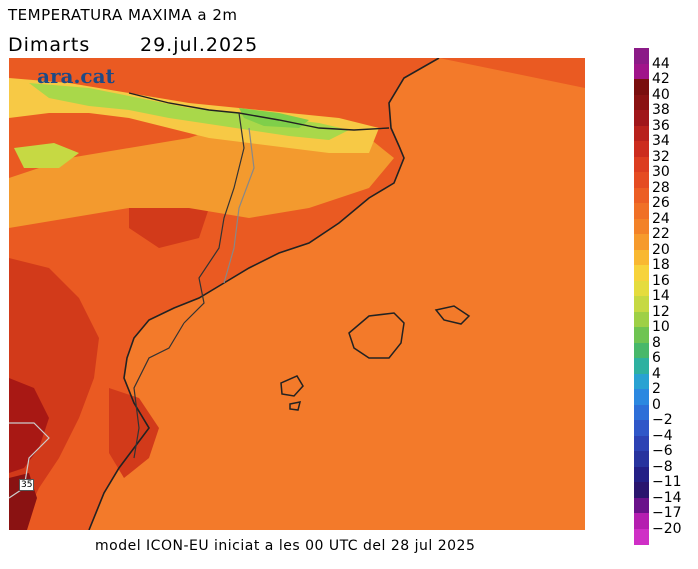 This screenshot has width=698, height=569. I want to click on colorbar-label: 34, so click(661, 141).